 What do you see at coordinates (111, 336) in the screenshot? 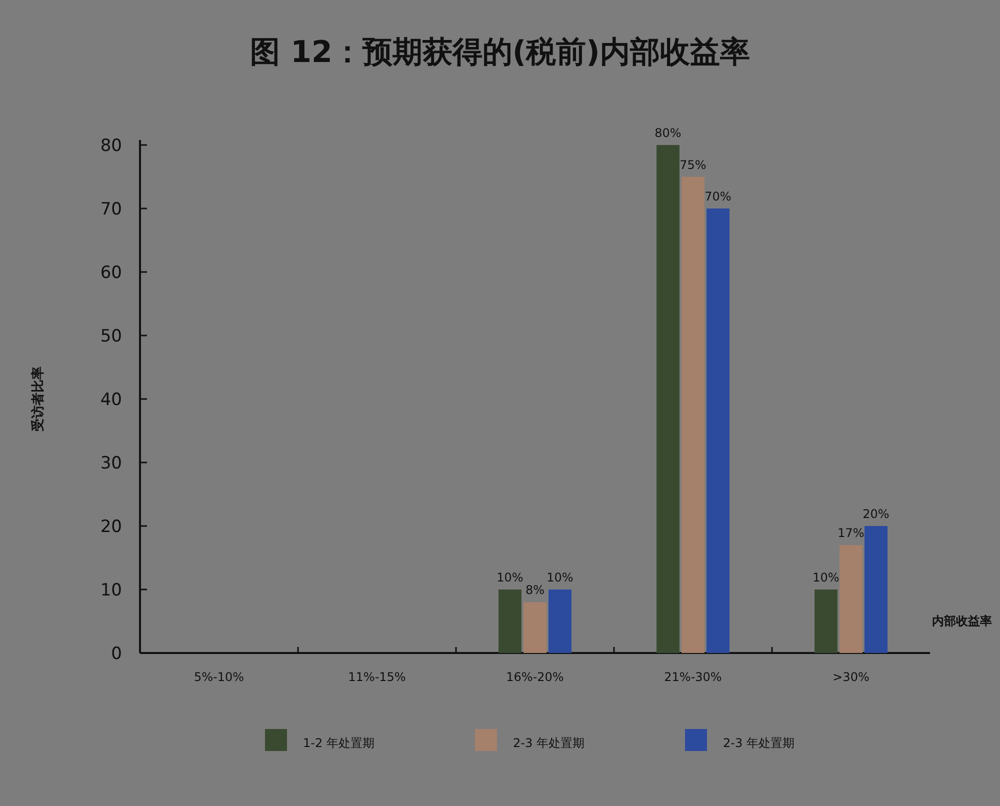
I see `y-tick-label: 50` at bounding box center [111, 336].